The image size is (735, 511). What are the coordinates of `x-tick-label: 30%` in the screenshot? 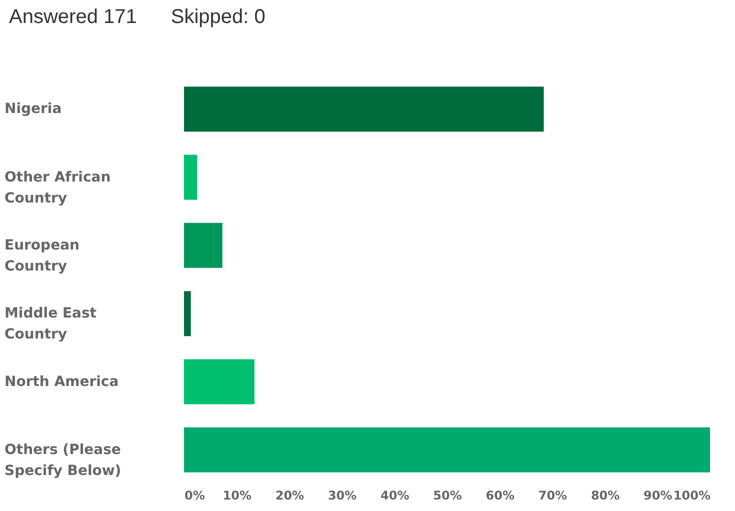 It's located at (342, 495).